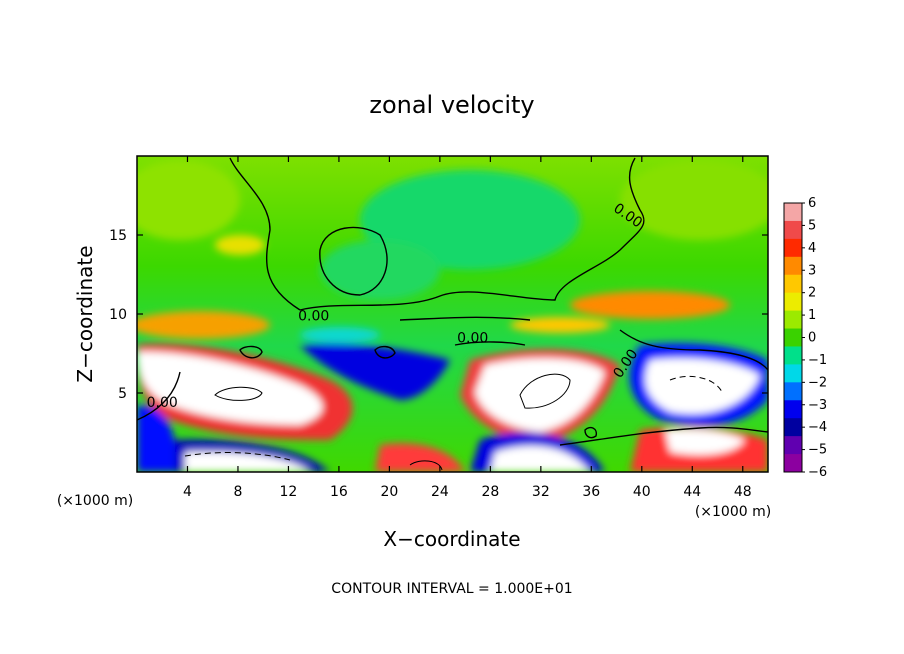 This screenshot has height=654, width=904. What do you see at coordinates (817, 427) in the screenshot?
I see `colorbar-tick-label: −4` at bounding box center [817, 427].